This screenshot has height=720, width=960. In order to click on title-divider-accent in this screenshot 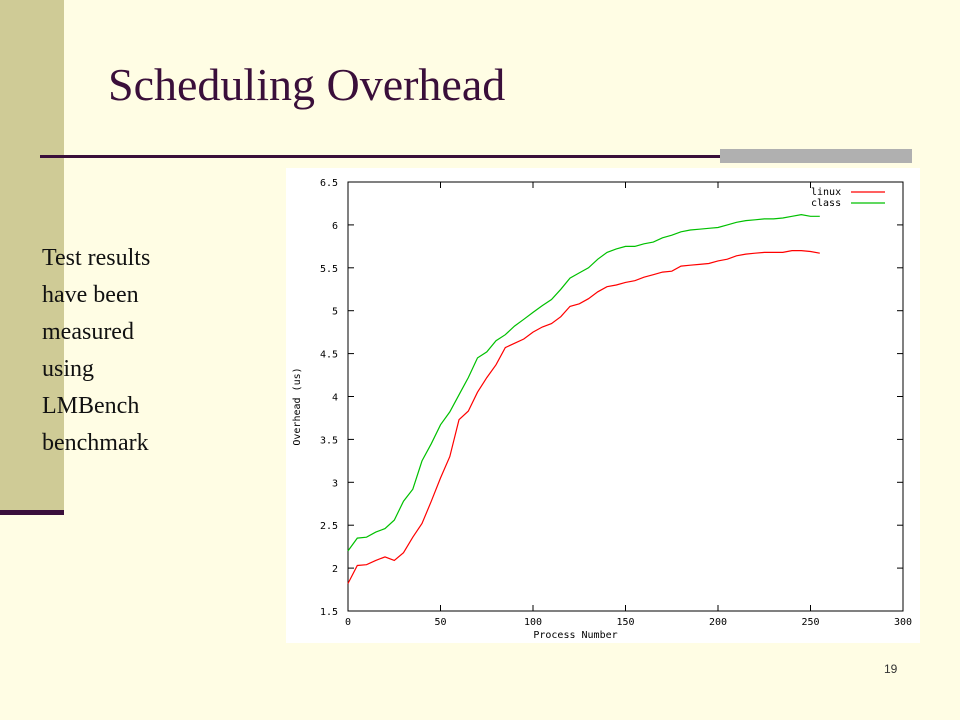, I will do `click(816, 156)`.